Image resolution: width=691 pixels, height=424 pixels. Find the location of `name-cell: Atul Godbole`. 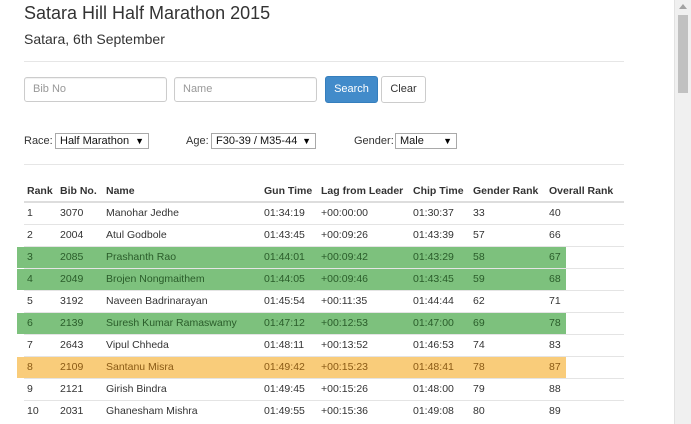

name-cell: Atul Godbole is located at coordinates (182, 234).